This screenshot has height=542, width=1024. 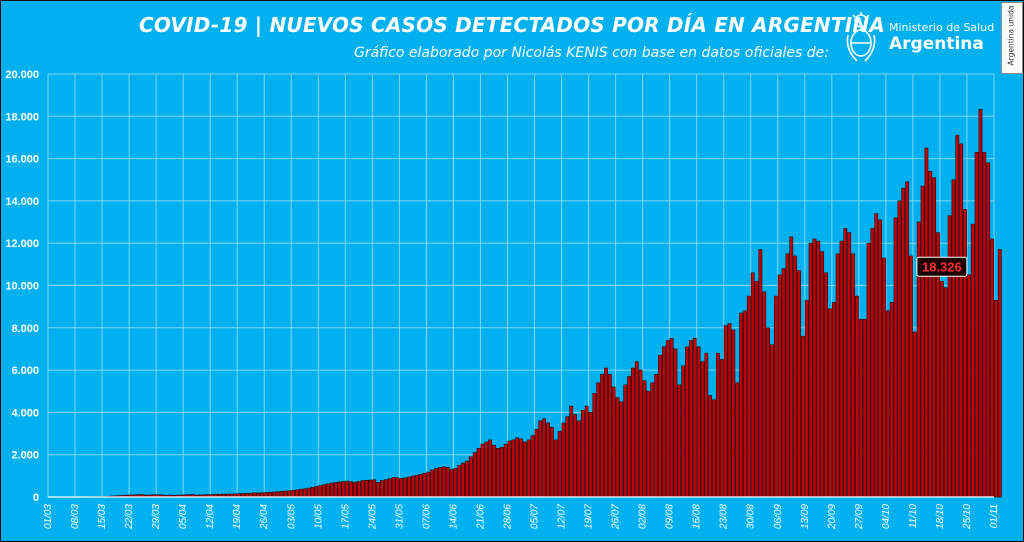 I want to click on y-tick-label: 20.000, so click(x=22, y=75).